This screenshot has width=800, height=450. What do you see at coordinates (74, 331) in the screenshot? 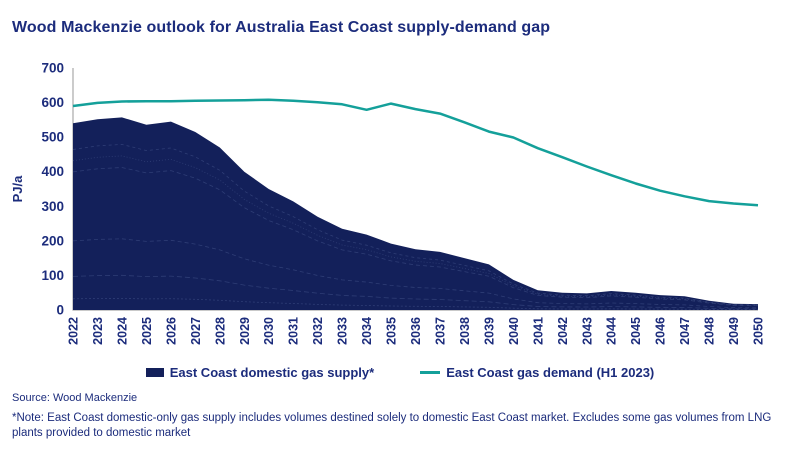
I see `x-tick-label: 2022` at bounding box center [74, 331].